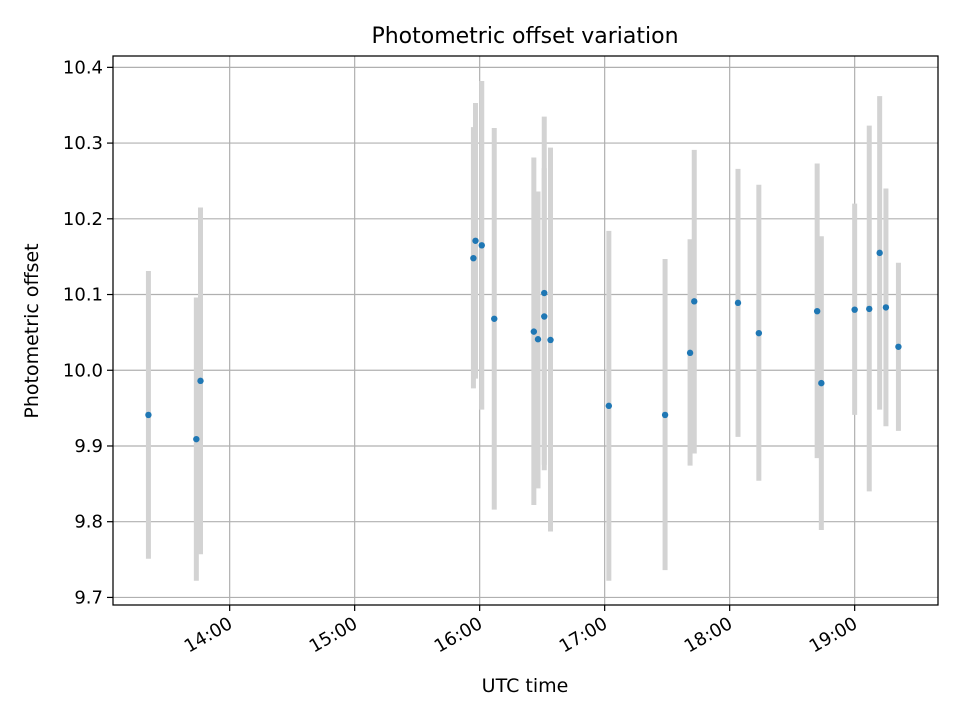 This screenshot has width=960, height=724. What do you see at coordinates (83, 143) in the screenshot?
I see `y-tick-label: 10.3` at bounding box center [83, 143].